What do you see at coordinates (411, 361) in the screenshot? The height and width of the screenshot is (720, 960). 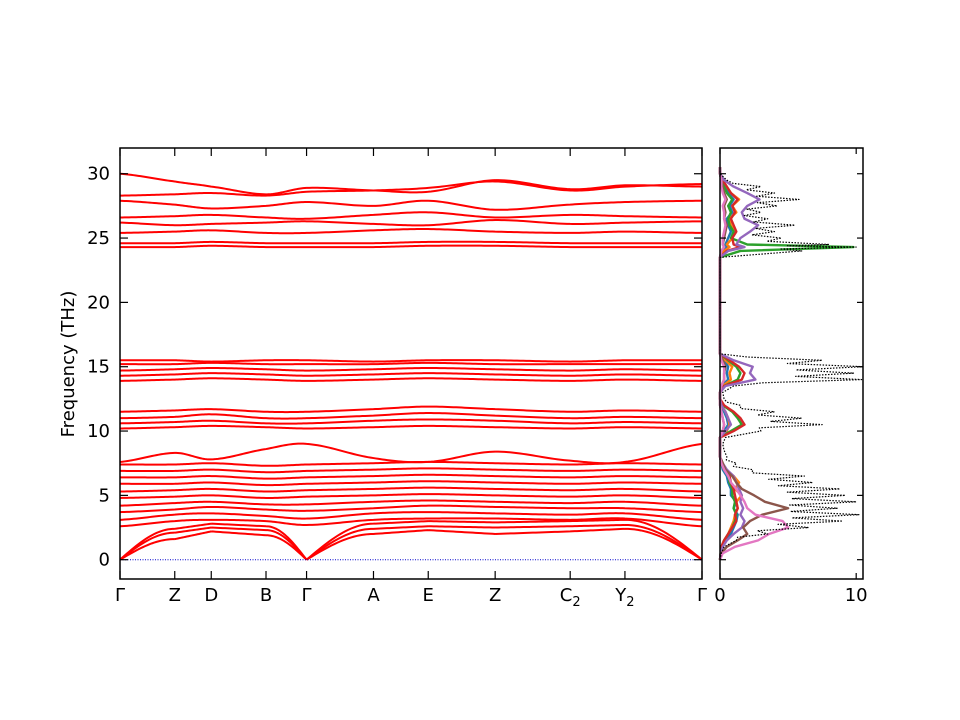 I see `band-line-b23` at bounding box center [411, 361].